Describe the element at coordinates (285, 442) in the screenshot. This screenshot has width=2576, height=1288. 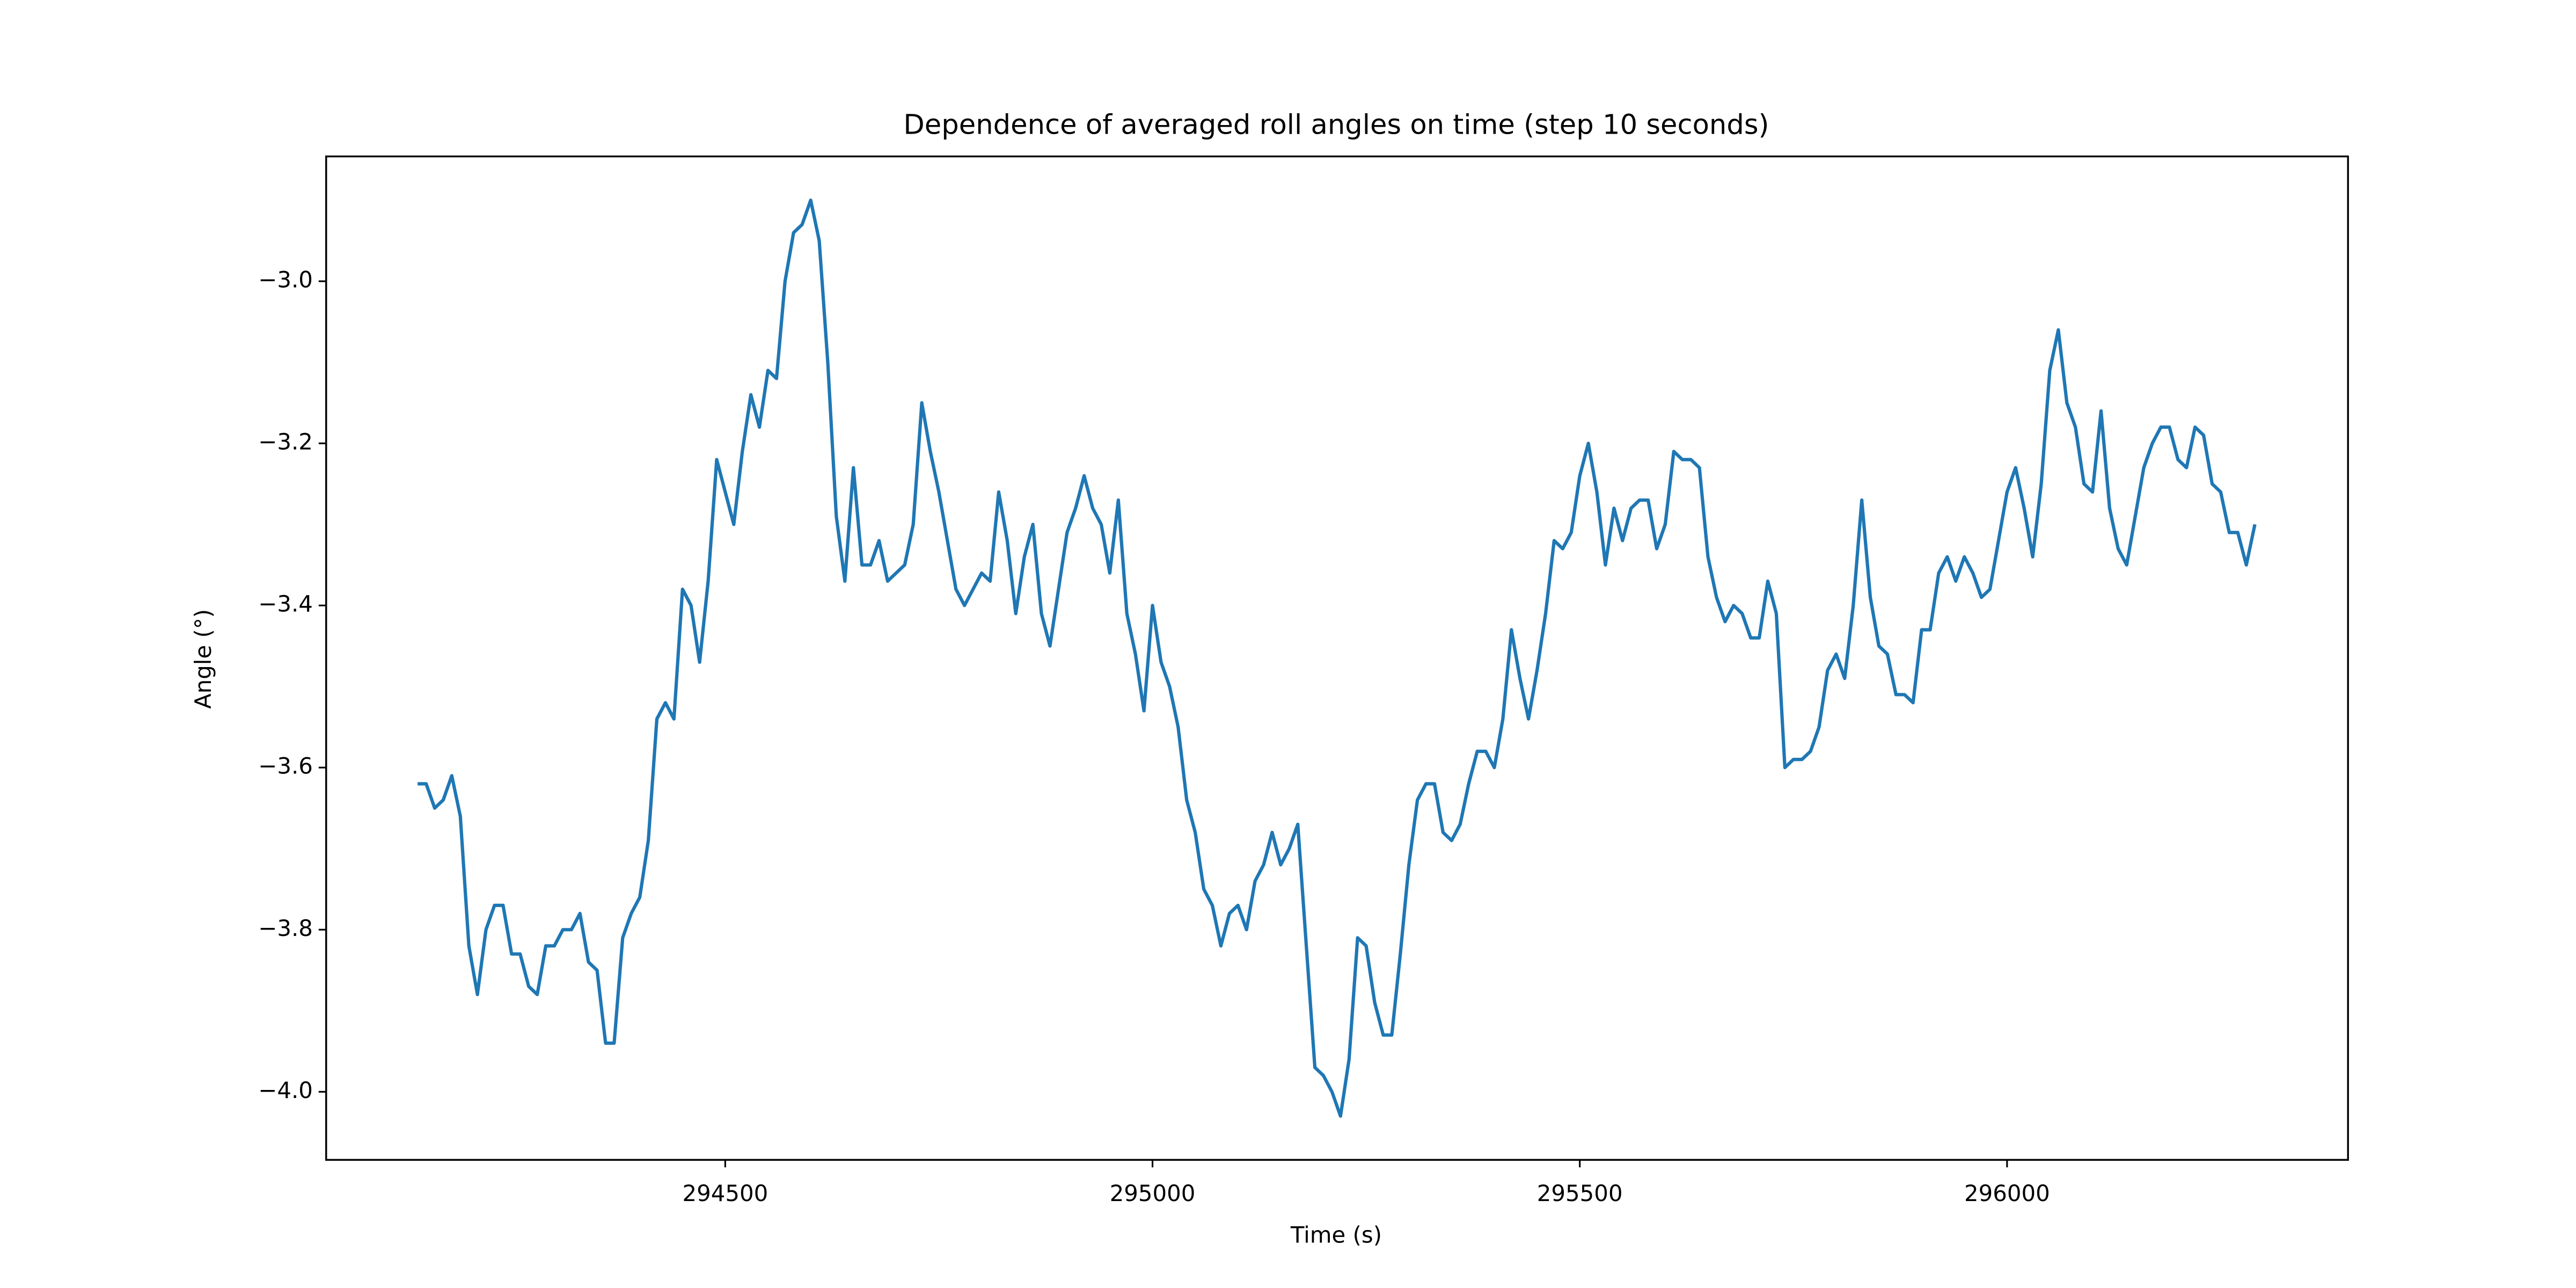
I see `y-tick-label: −3.2` at that location.